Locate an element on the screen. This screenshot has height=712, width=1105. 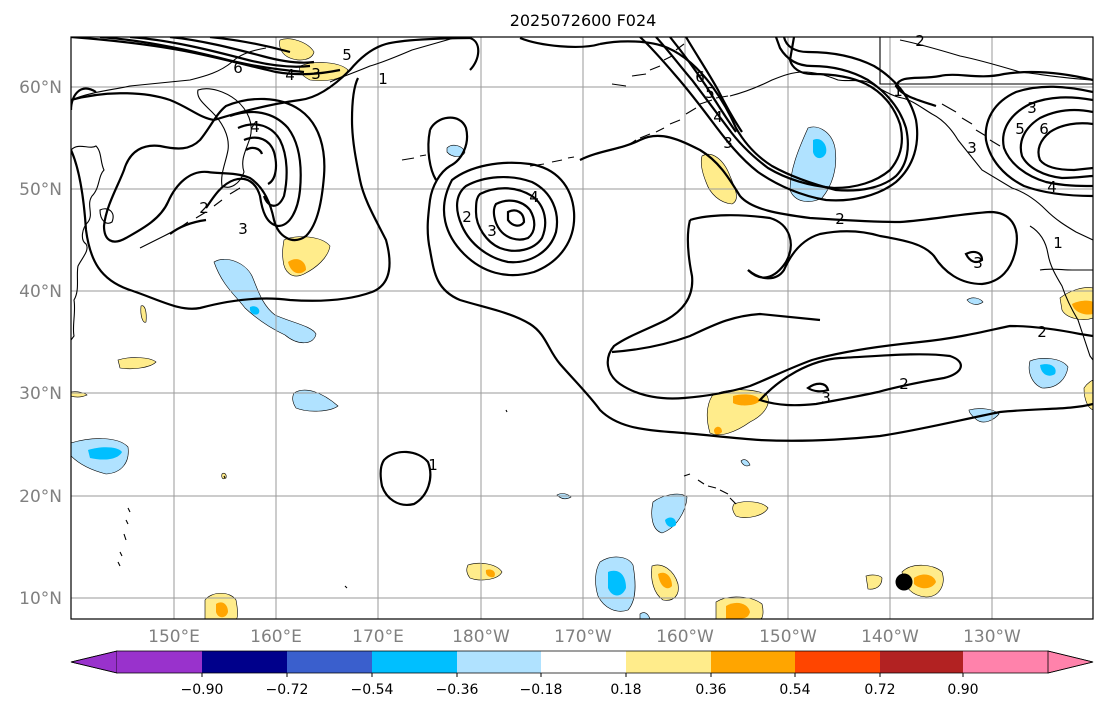
latitude-axis: 60°N 50°N 40°N 30°N 20°N 10°N is located at coordinates (40, 343).